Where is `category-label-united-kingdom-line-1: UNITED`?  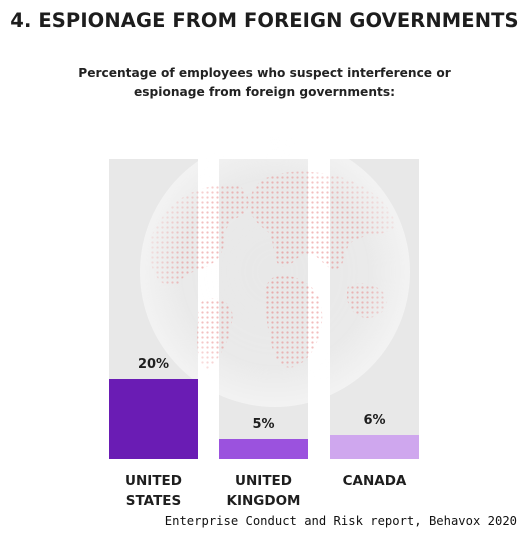 category-label-united-kingdom-line-1: UNITED is located at coordinates (263, 481).